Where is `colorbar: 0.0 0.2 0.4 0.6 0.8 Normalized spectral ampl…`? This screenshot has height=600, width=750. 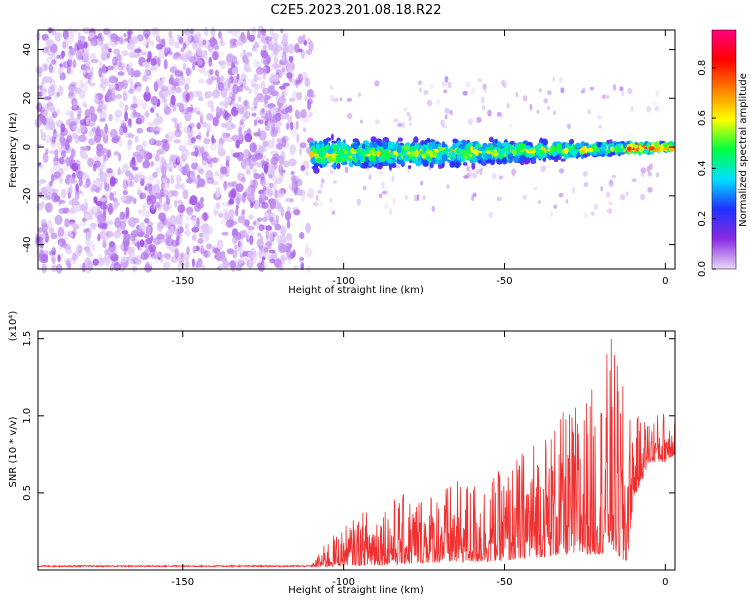
colorbar: 0.0 0.2 0.4 0.6 0.8 Normalized spectral ampl… is located at coordinates (723, 153).